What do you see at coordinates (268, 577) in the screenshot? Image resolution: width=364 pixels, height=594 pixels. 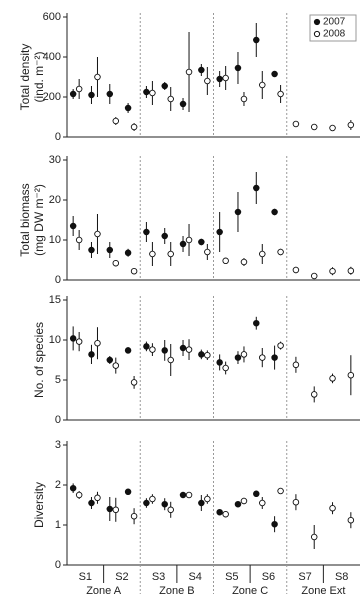 I see `station-label: S6` at bounding box center [268, 577].